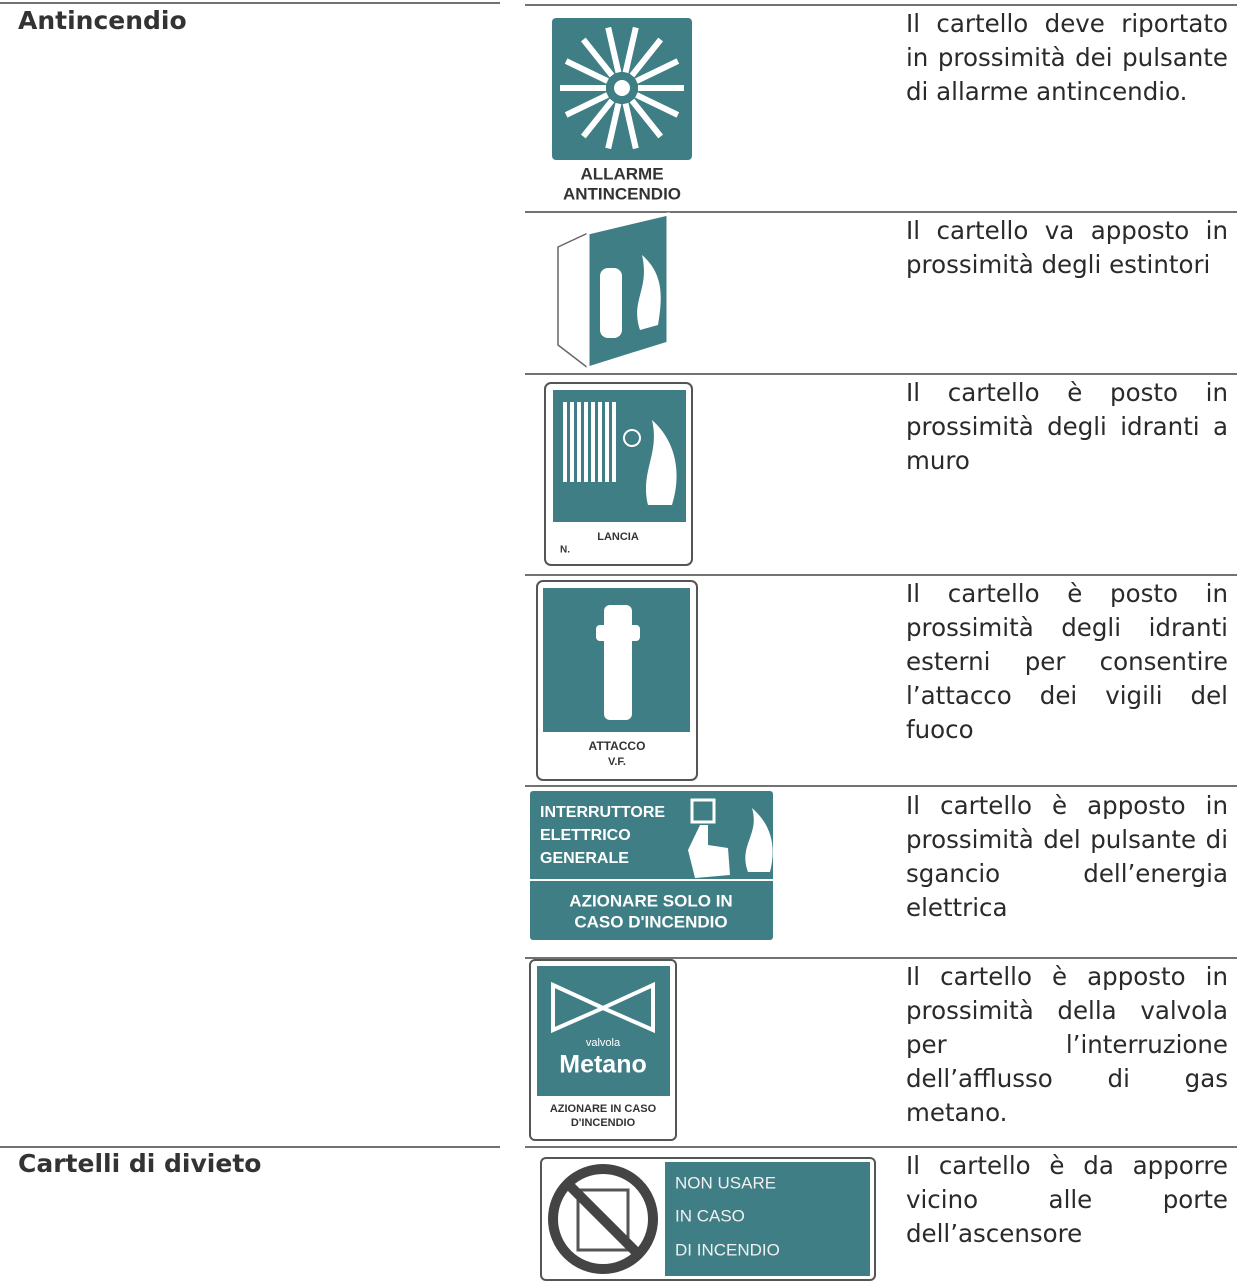 This screenshot has height=1285, width=1241. Describe the element at coordinates (632, 438) in the screenshot. I see `sign-reel` at that location.